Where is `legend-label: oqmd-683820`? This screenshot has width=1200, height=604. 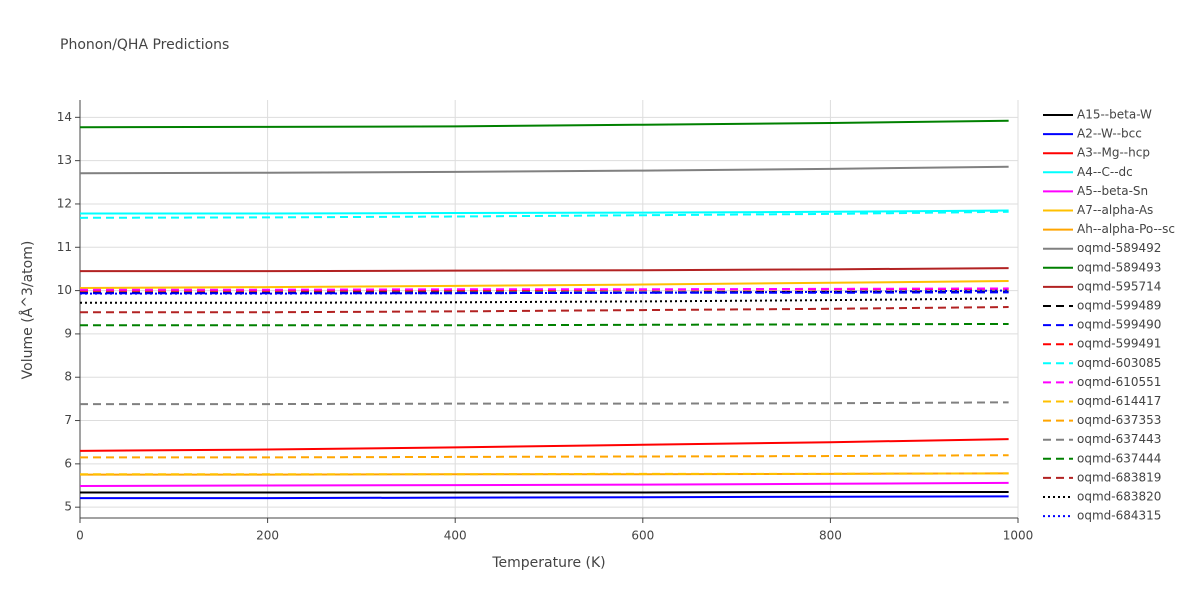 legend-label: oqmd-683820 is located at coordinates (1119, 497).